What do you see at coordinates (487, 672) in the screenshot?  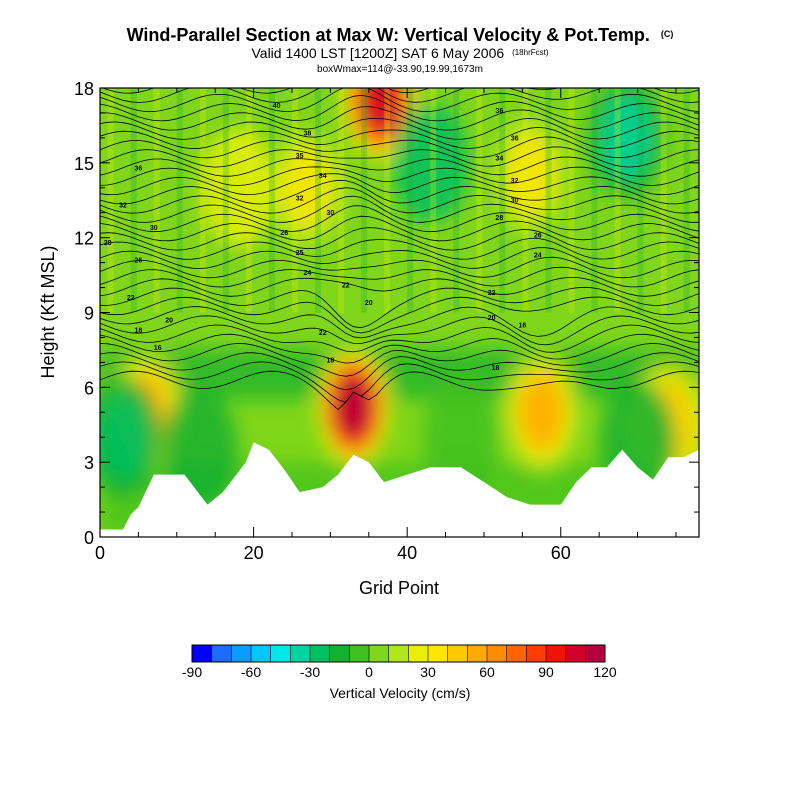 I see `colorbar-tick-label: 60` at bounding box center [487, 672].